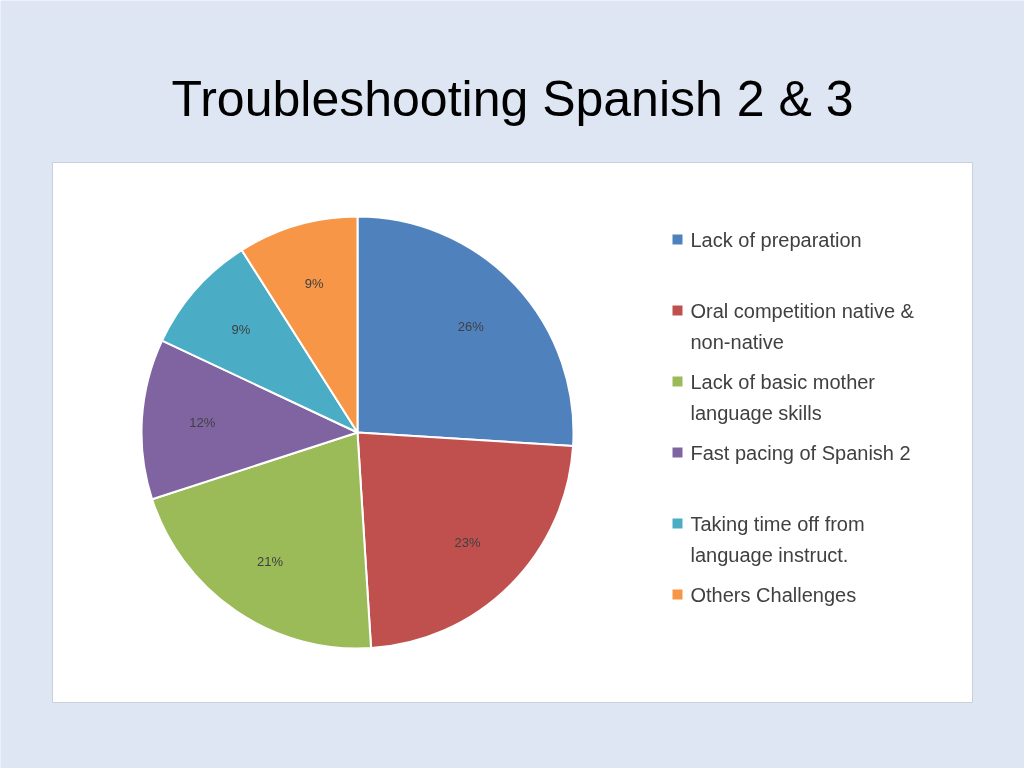  I want to click on legend-label: Oral competition native & non-native, so click(802, 326).